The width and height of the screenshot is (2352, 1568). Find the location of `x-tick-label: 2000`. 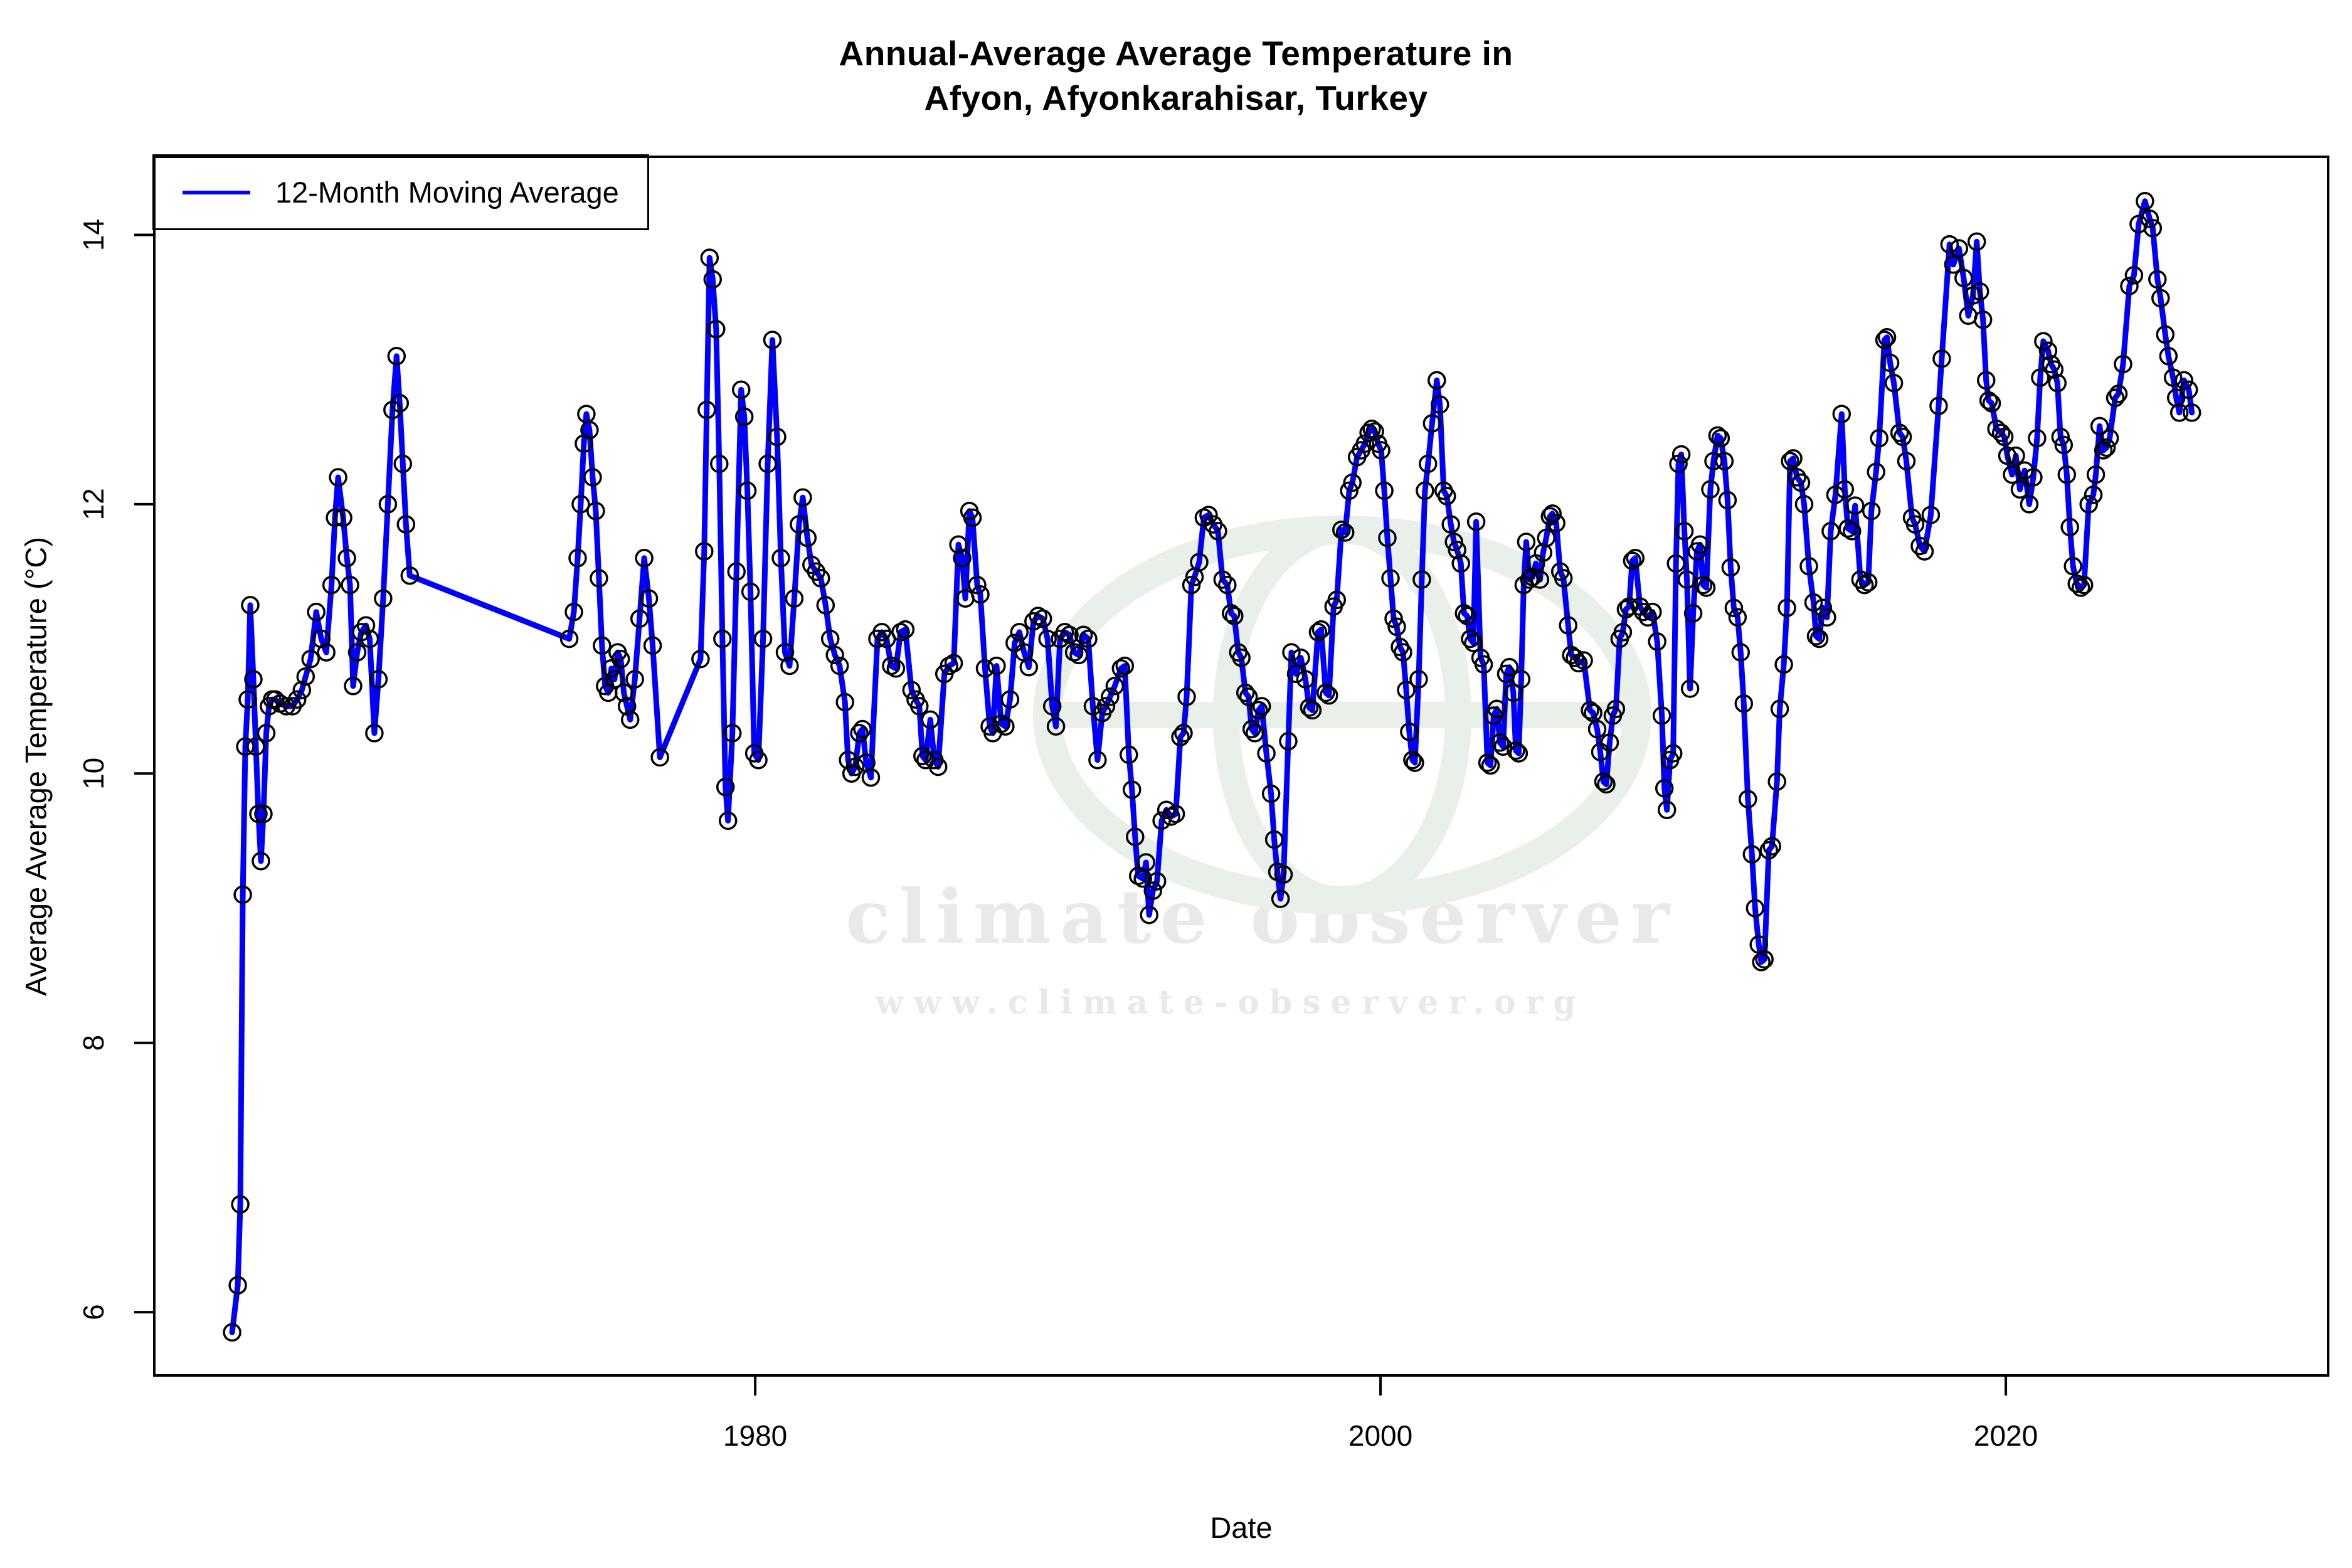

x-tick-label: 2000 is located at coordinates (1380, 1435).